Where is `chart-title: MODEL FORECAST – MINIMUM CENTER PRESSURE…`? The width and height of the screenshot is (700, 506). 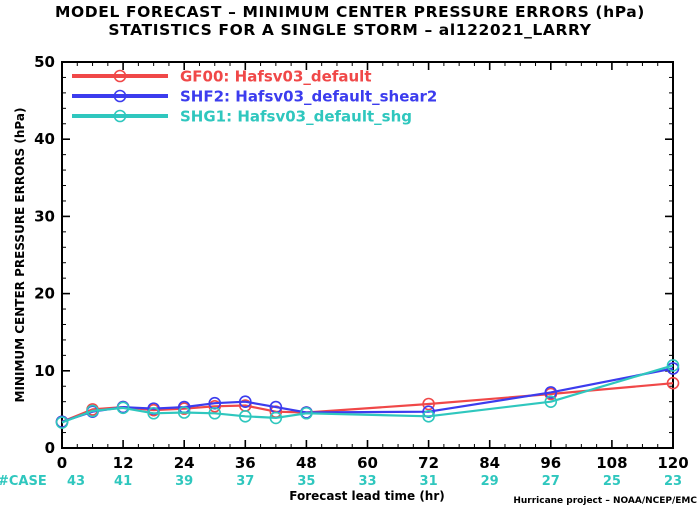 chart-title: MODEL FORECAST – MINIMUM CENTER PRESSURE… is located at coordinates (350, 21).